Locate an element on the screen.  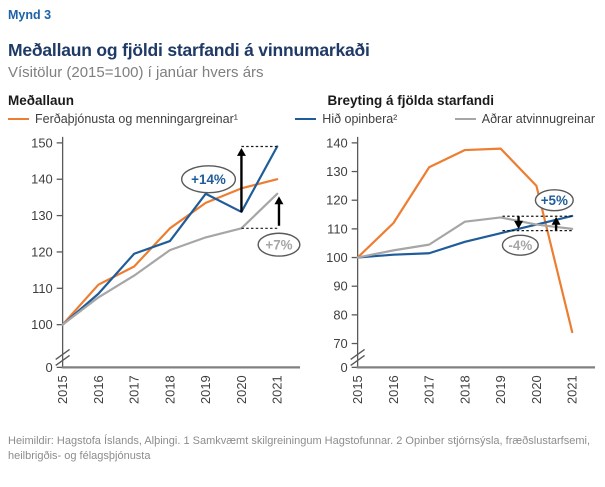
legend-label: Hið opinbera² is located at coordinates (360, 119).